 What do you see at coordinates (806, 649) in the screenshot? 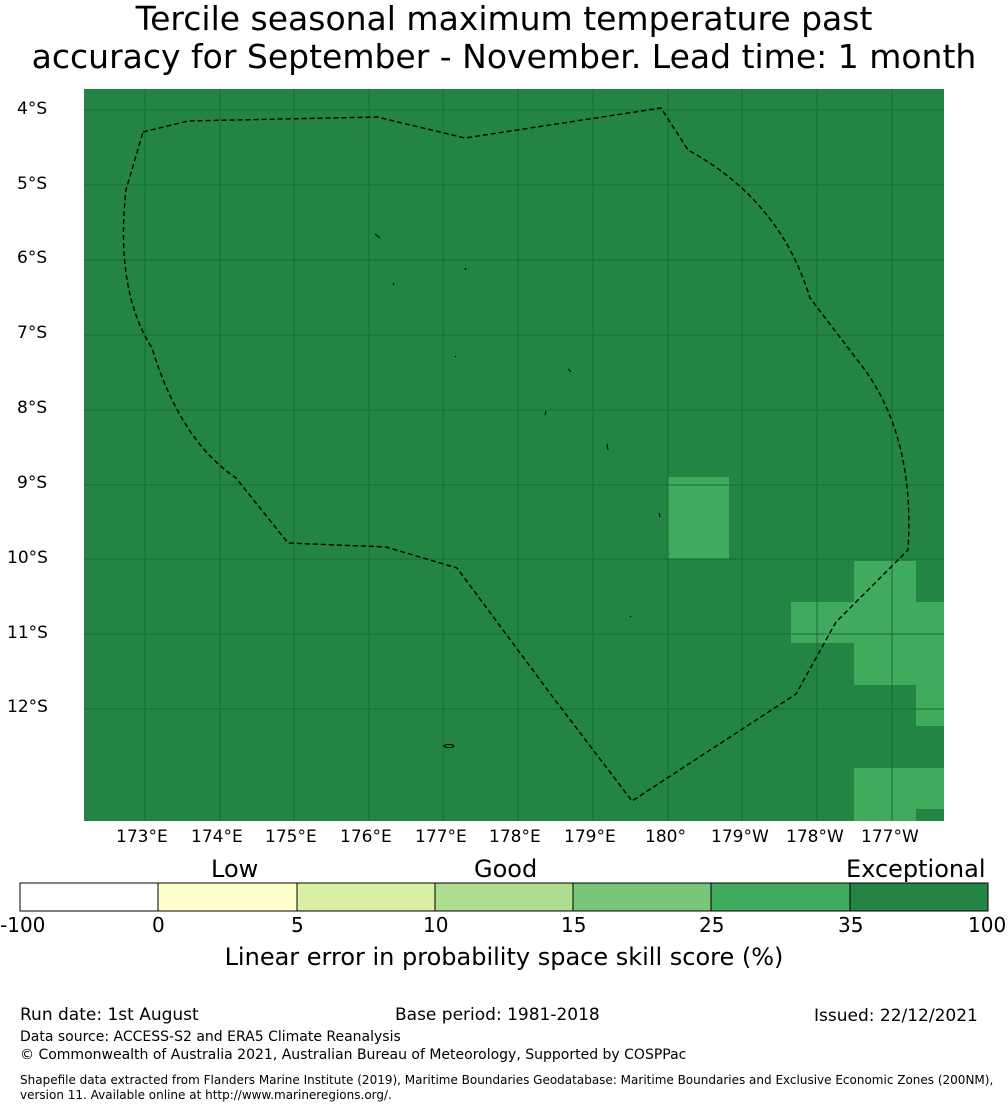
I see `skill-highlight-cells` at bounding box center [806, 649].